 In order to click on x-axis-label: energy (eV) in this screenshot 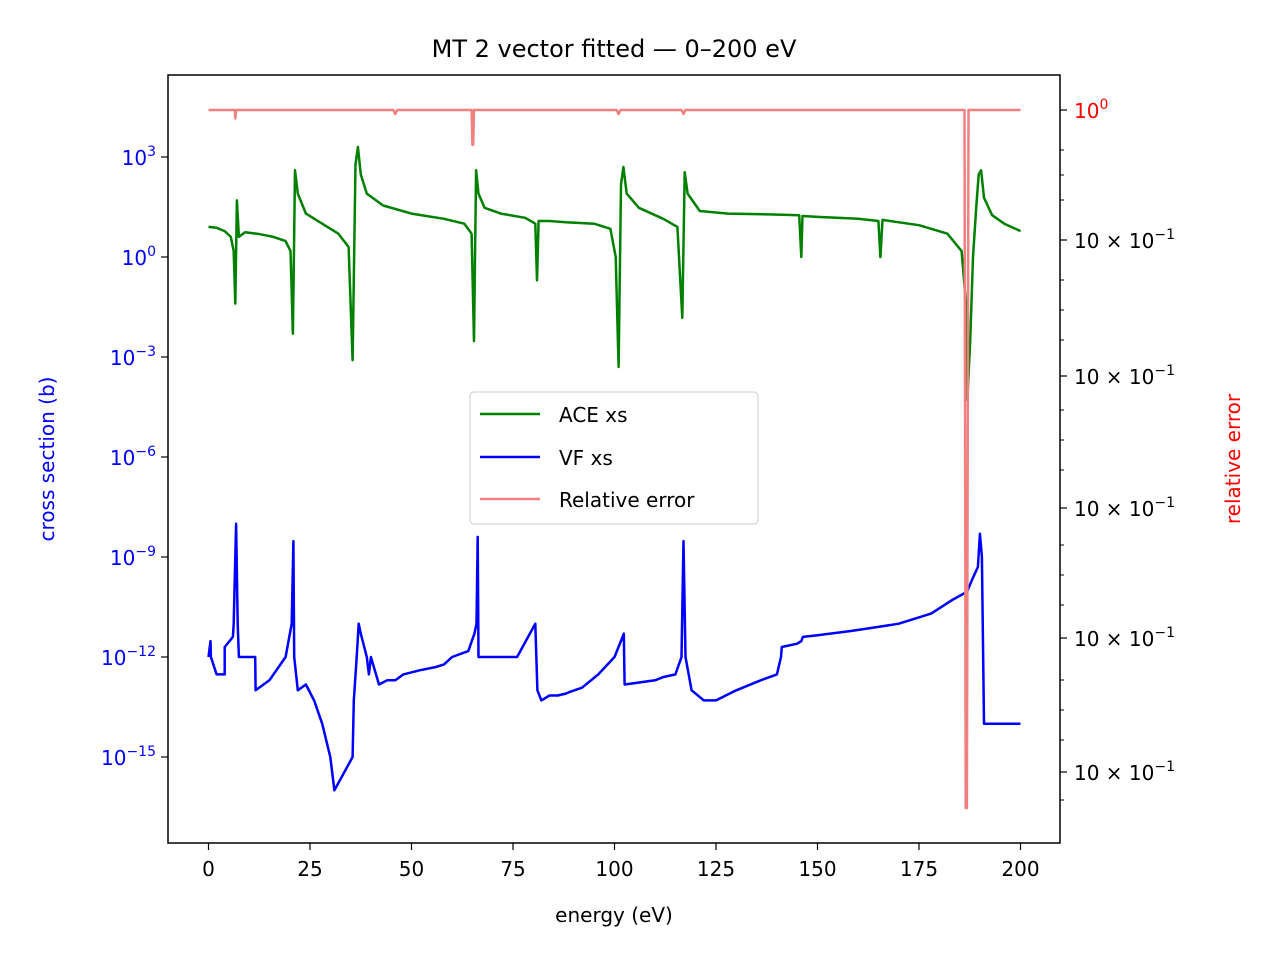, I will do `click(614, 915)`.